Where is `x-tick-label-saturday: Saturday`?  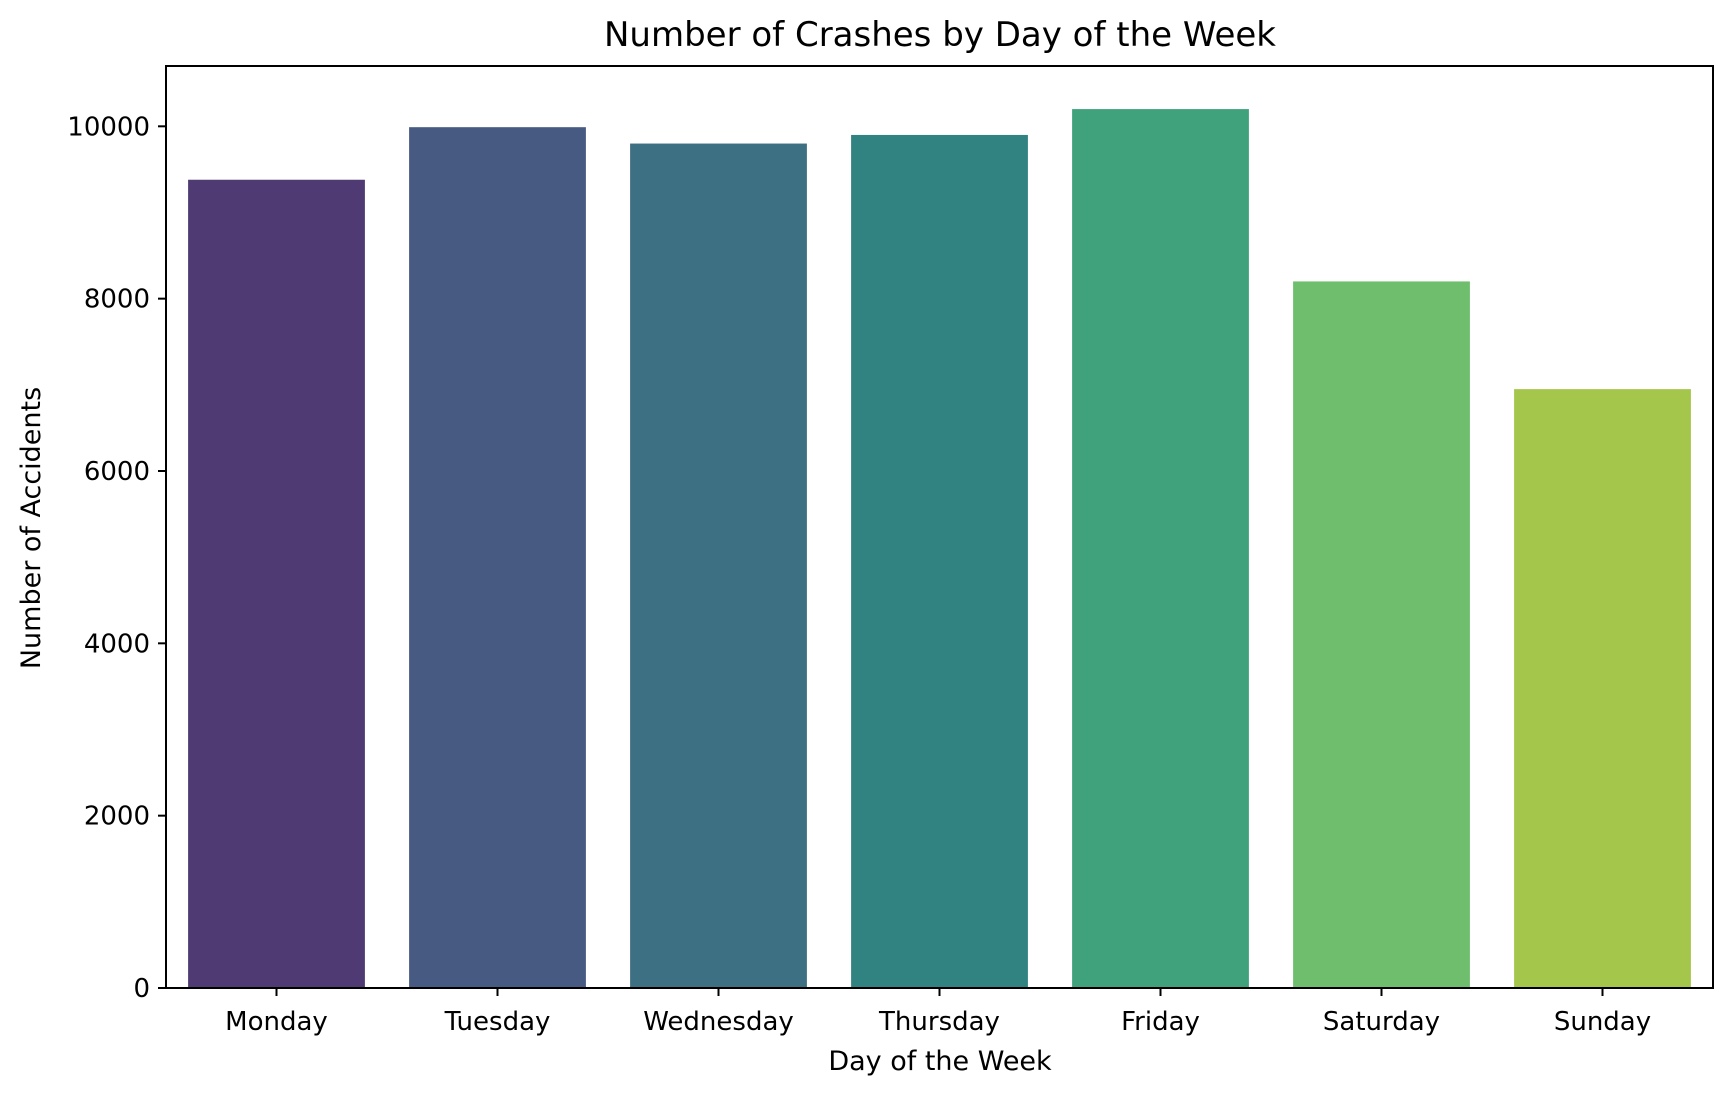 x-tick-label-saturday: Saturday is located at coordinates (1381, 1022).